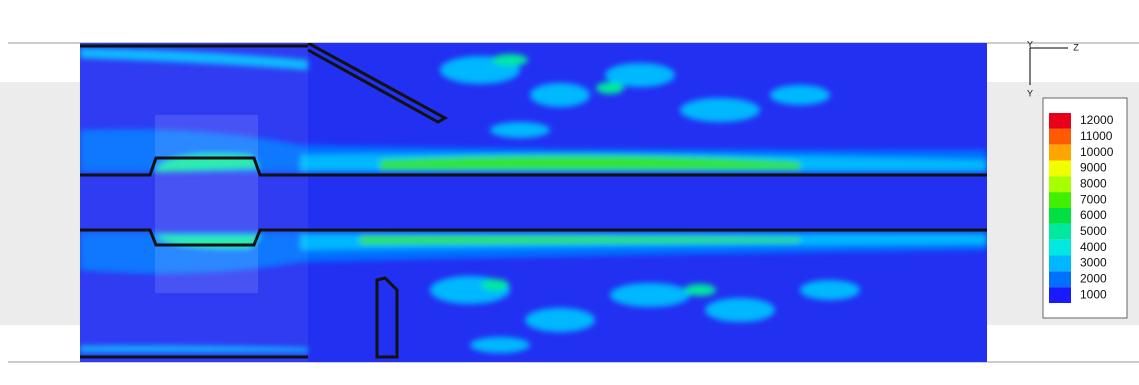 This screenshot has height=385, width=1139. What do you see at coordinates (1093, 263) in the screenshot?
I see `legend-label: 3000` at bounding box center [1093, 263].